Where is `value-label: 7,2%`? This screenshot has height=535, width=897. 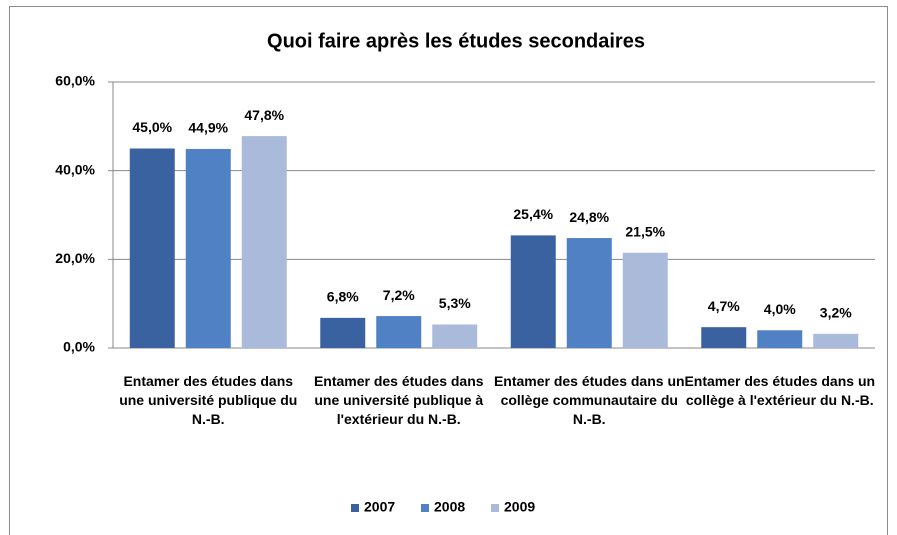 value-label: 7,2% is located at coordinates (399, 295).